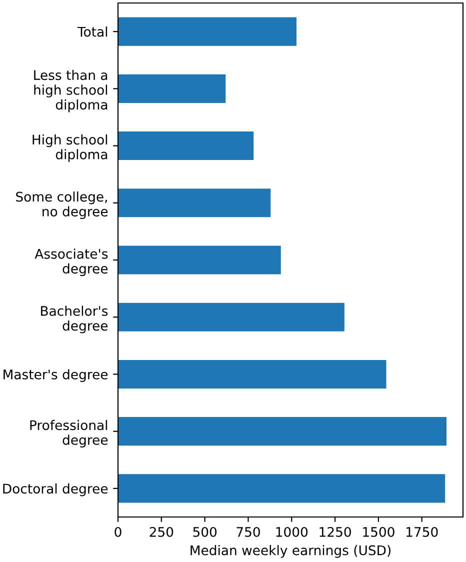  Describe the element at coordinates (248, 531) in the screenshot. I see `x-tick-label: 750` at that location.